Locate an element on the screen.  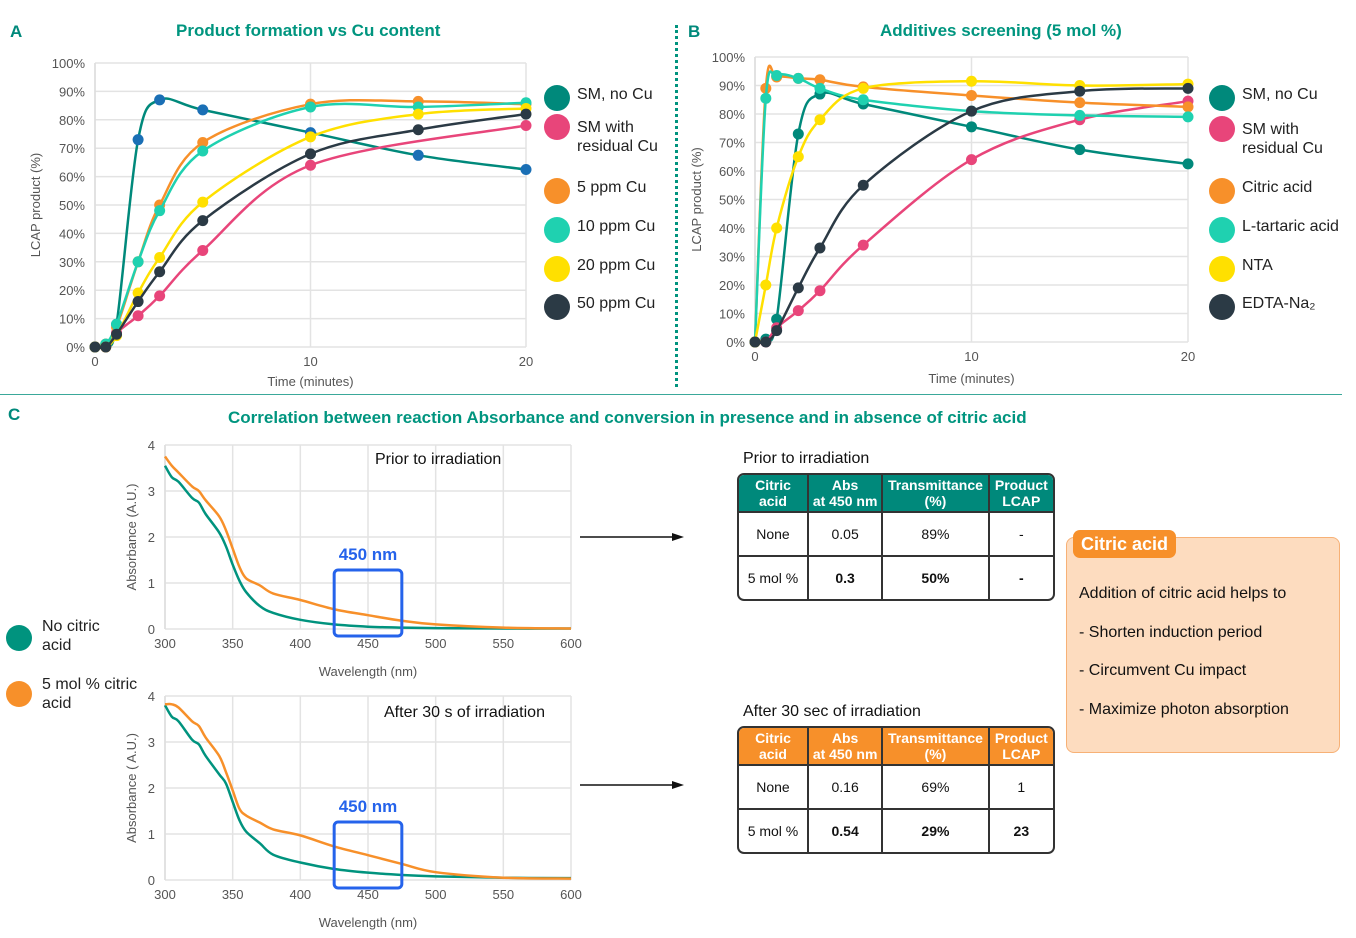
legend-label: 5 mol % citric acid is located at coordinates (90, 694).